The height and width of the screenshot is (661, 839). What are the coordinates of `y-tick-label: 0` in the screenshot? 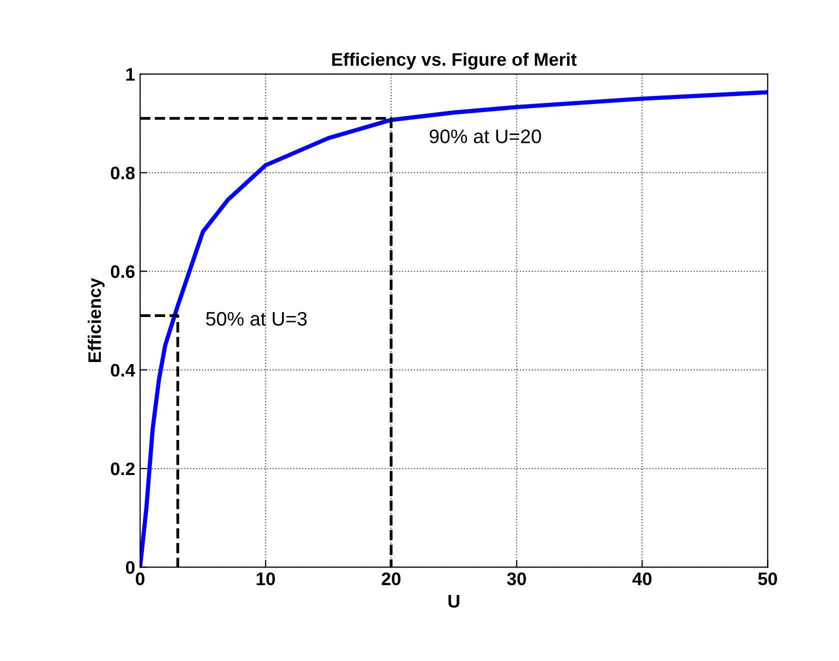 It's located at (130, 567).